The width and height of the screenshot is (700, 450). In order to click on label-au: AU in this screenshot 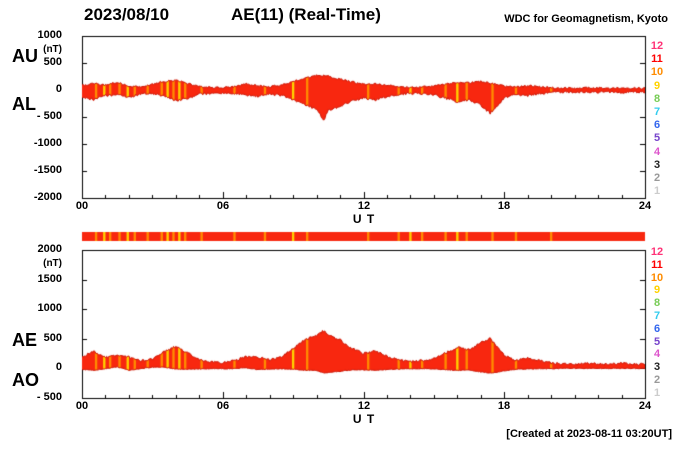, I will do `click(25, 56)`.